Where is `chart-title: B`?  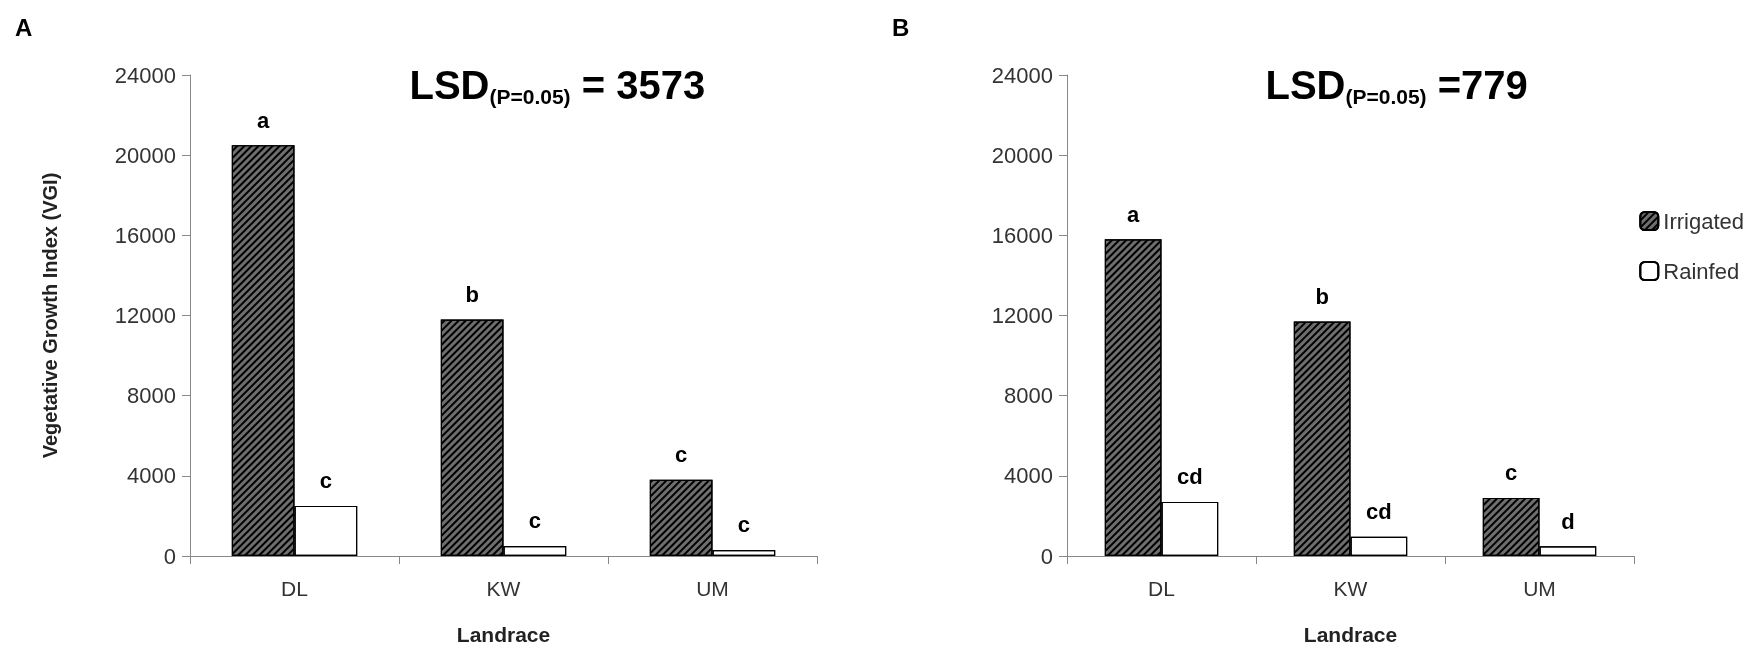
chart-title: B is located at coordinates (901, 27).